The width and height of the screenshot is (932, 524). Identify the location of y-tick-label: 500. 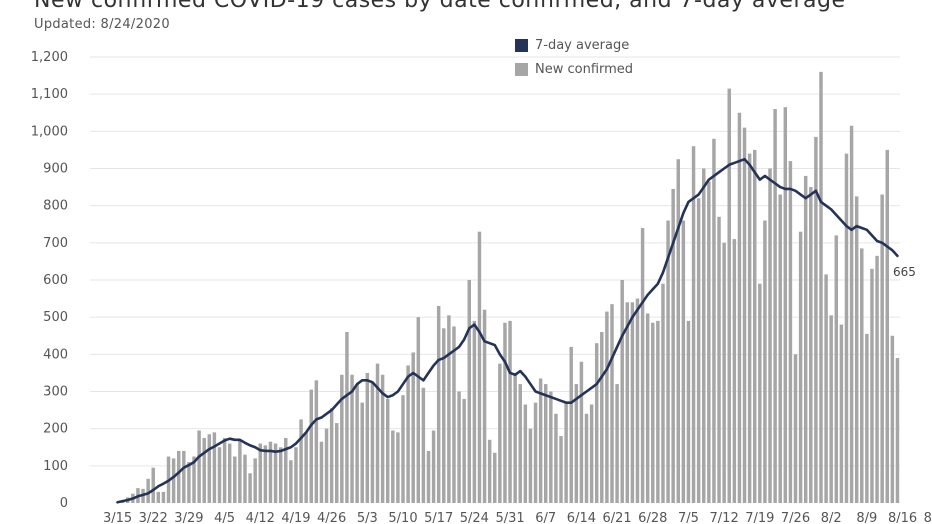
(55, 317).